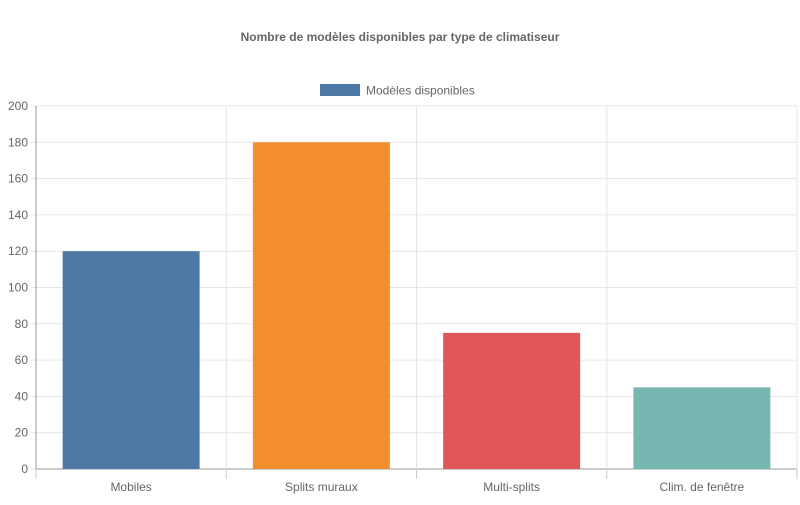  What do you see at coordinates (18, 142) in the screenshot?
I see `y-tick-label: 180` at bounding box center [18, 142].